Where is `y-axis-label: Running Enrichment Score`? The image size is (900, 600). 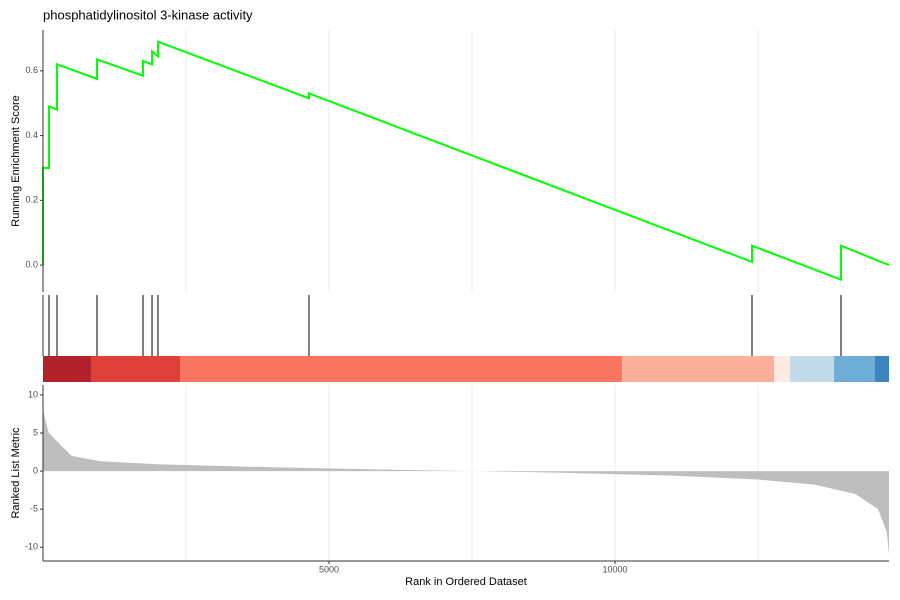
y-axis-label: Running Enrichment Score is located at coordinates (16, 160).